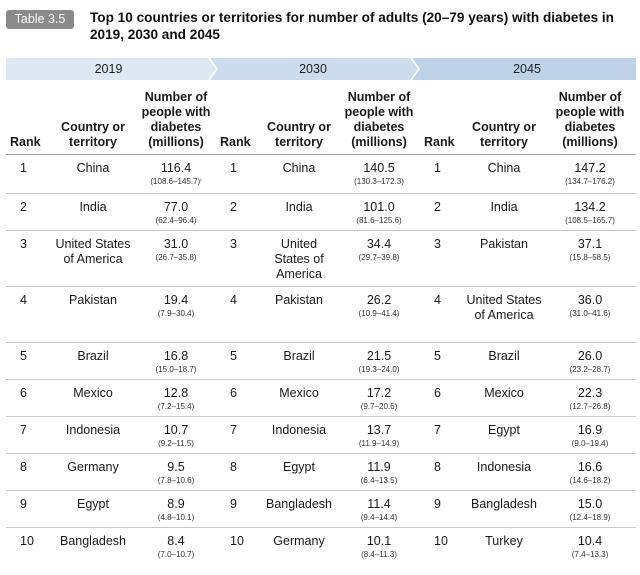 This screenshot has height=575, width=640. What do you see at coordinates (40, 19) in the screenshot?
I see `table-number-tag: Table 3.5` at bounding box center [40, 19].